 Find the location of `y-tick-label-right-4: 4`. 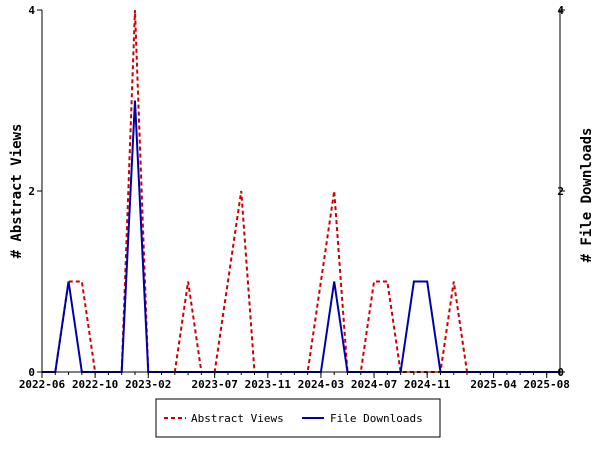

y-tick-label-right-4: 4 is located at coordinates (560, 10).